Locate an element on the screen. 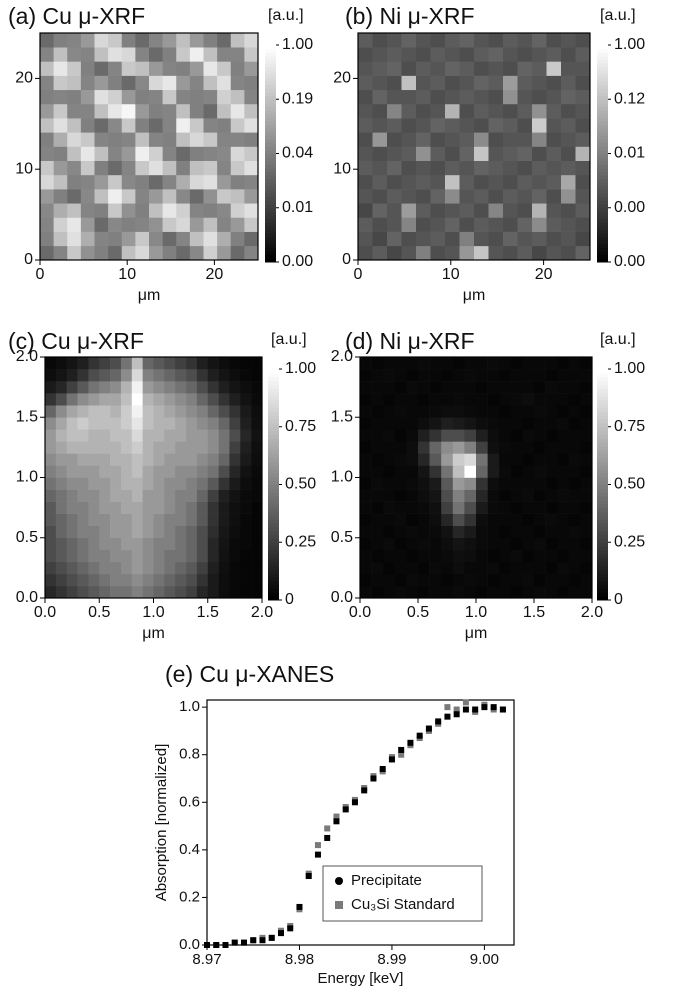 The image size is (681, 991). colorbar-tick-label: 0 is located at coordinates (289, 599).